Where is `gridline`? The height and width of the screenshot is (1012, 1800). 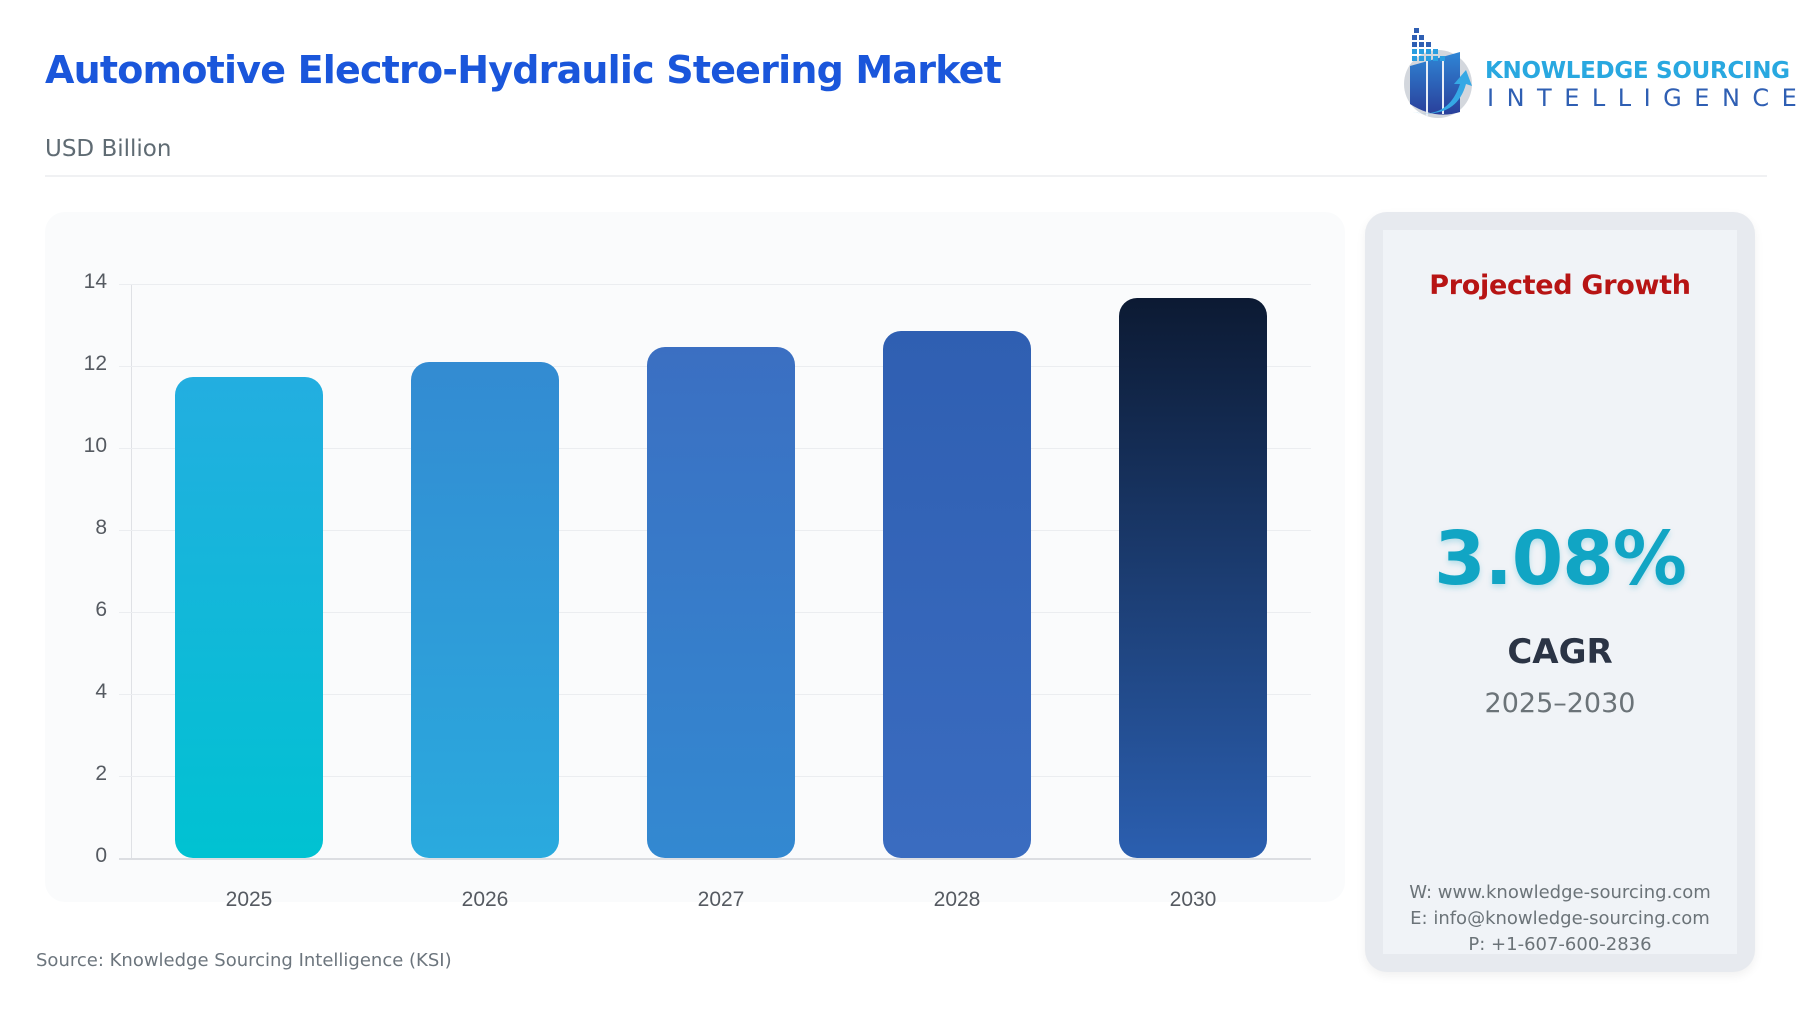 gridline is located at coordinates (715, 284).